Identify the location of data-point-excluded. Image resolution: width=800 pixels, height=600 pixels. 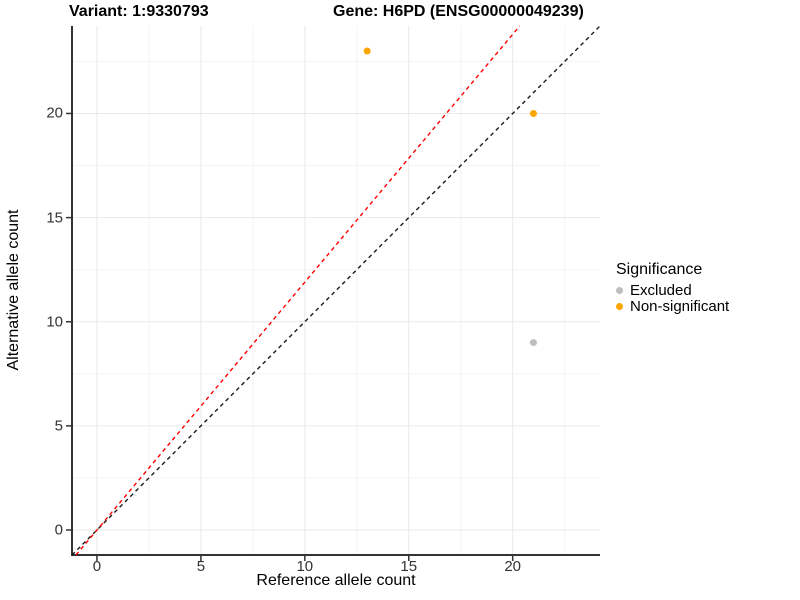
(533, 343).